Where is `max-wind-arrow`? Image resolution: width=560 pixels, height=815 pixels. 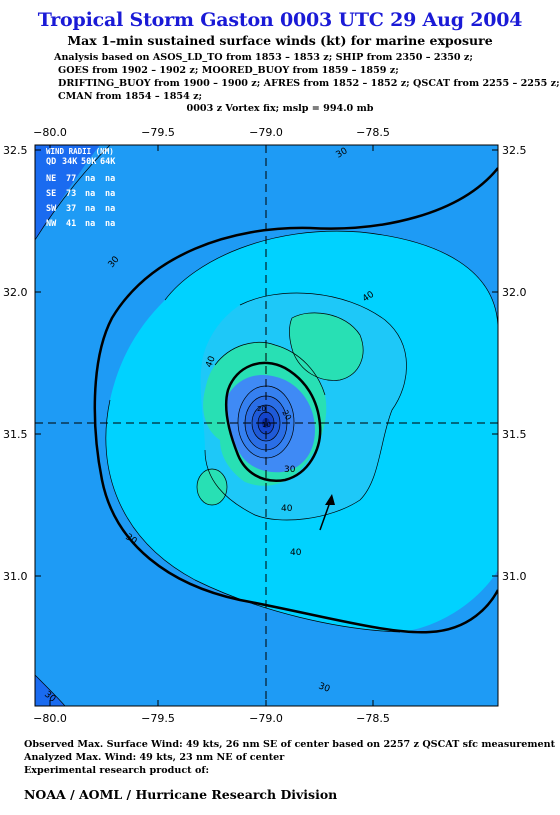 max-wind-arrow is located at coordinates (327, 512).